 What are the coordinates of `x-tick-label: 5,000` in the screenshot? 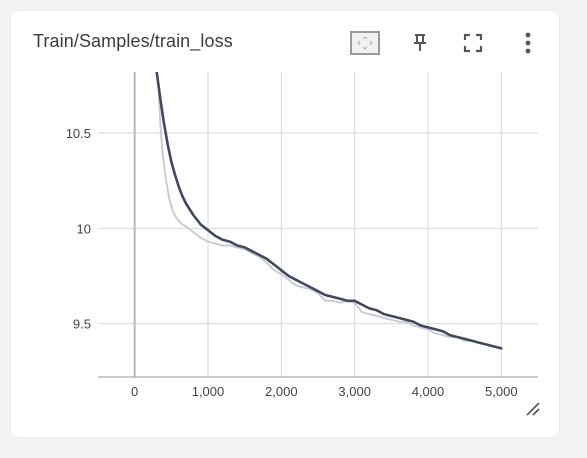 It's located at (501, 391).